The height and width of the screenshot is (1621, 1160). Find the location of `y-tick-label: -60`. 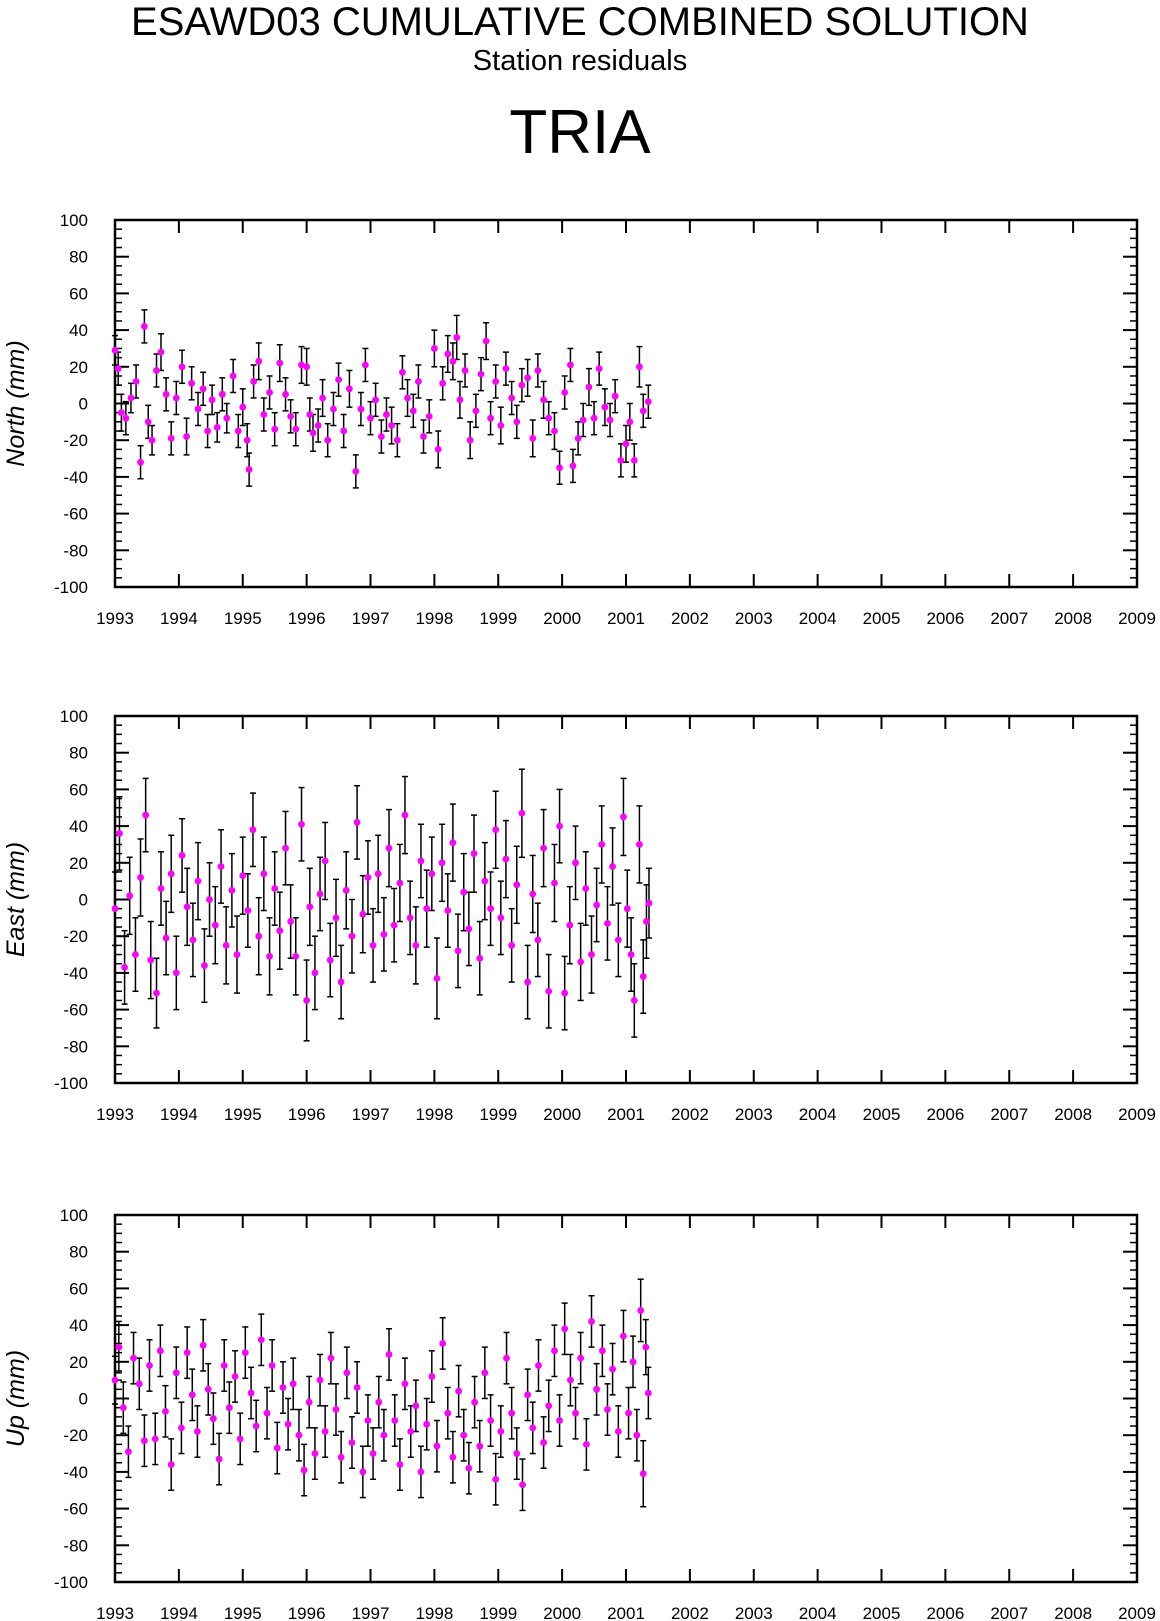

y-tick-label: -60 is located at coordinates (75, 514).